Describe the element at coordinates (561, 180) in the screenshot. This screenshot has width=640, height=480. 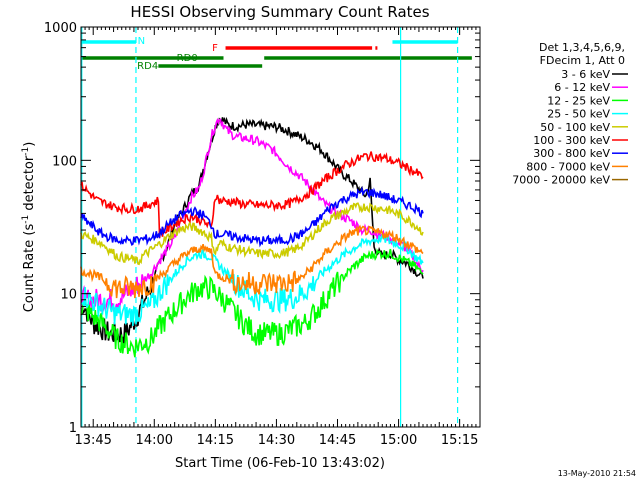
I see `legend-label-7000-20000-kev: 7000 - 20000 keV` at that location.